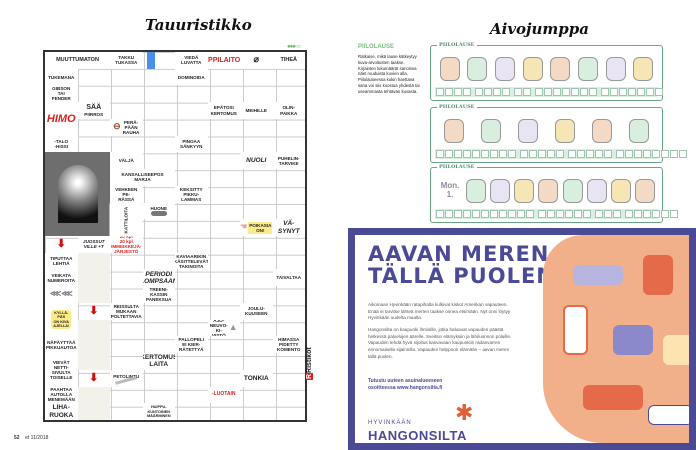 Image resolution: width=696 pixels, height=450 pixels. I want to click on answer-cell-highlight, so click(159, 60).